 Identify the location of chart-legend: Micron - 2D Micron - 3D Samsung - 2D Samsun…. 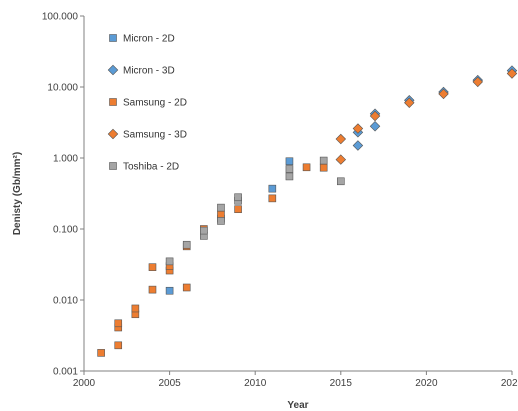
(147, 103).